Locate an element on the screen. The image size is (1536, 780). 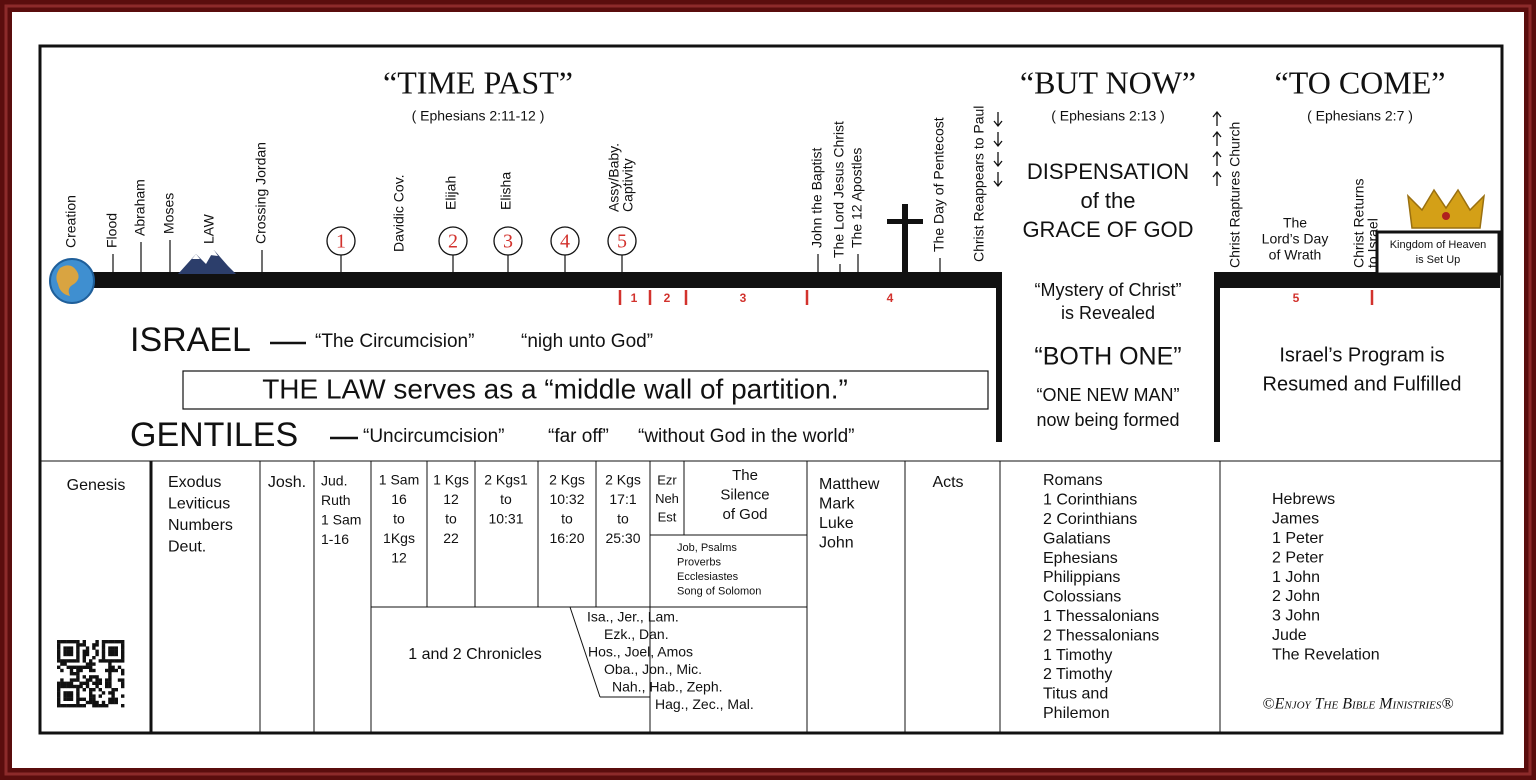
event-label: Christ Returns is located at coordinates (1359, 223).